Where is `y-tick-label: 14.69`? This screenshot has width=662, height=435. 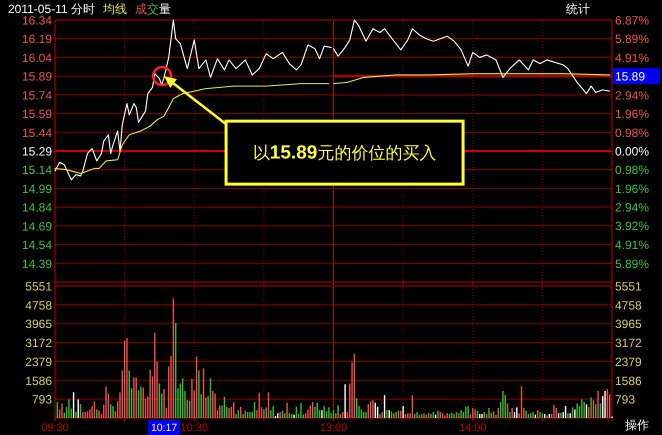
y-tick-label: 14.69 is located at coordinates (37, 226).